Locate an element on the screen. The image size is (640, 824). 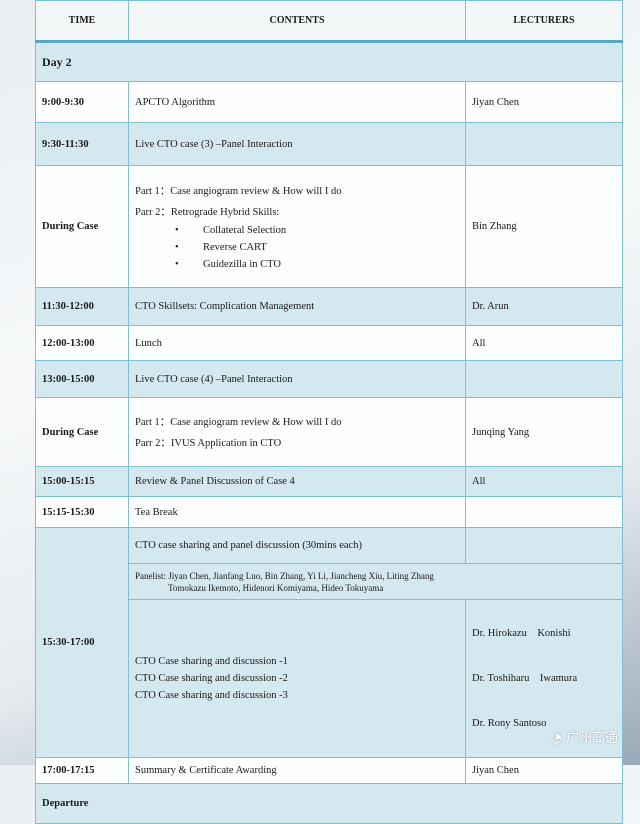
content-line: Parr 2：Retrograde Hybrid Skills: is located at coordinates (207, 212).